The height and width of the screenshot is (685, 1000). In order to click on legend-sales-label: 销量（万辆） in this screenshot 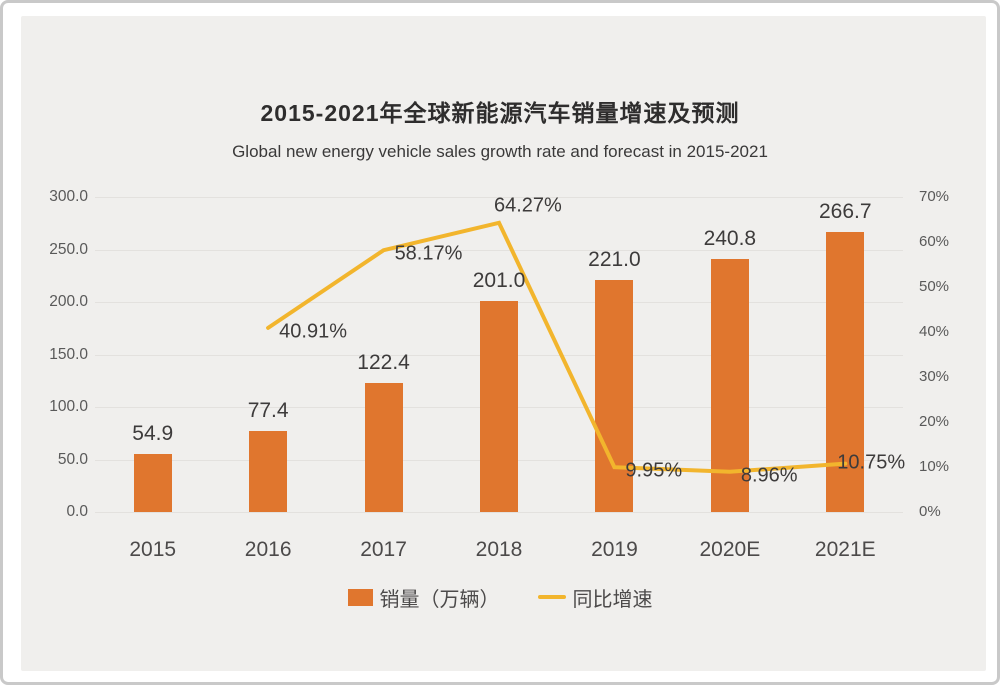, I will do `click(439, 599)`.